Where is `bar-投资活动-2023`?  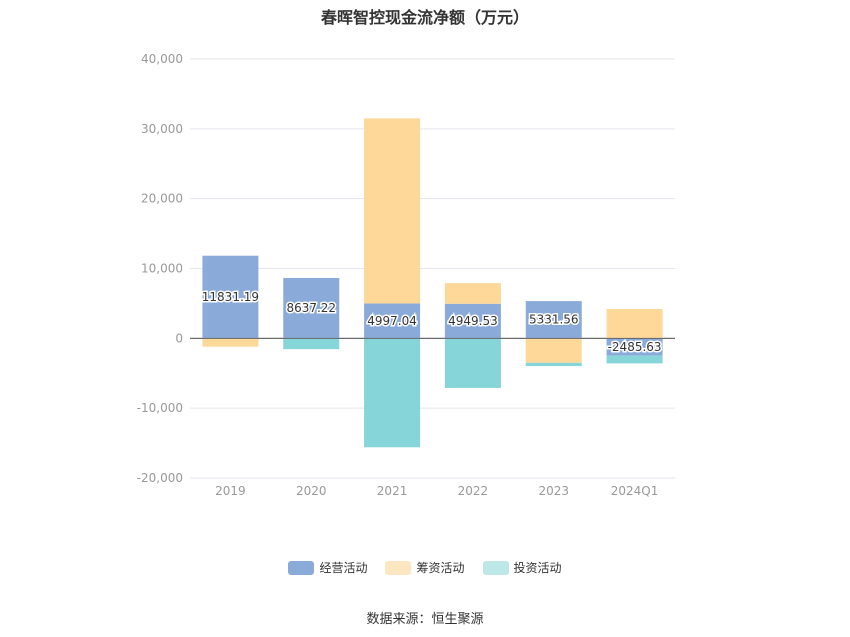
bar-投资活动-2023 is located at coordinates (553, 364).